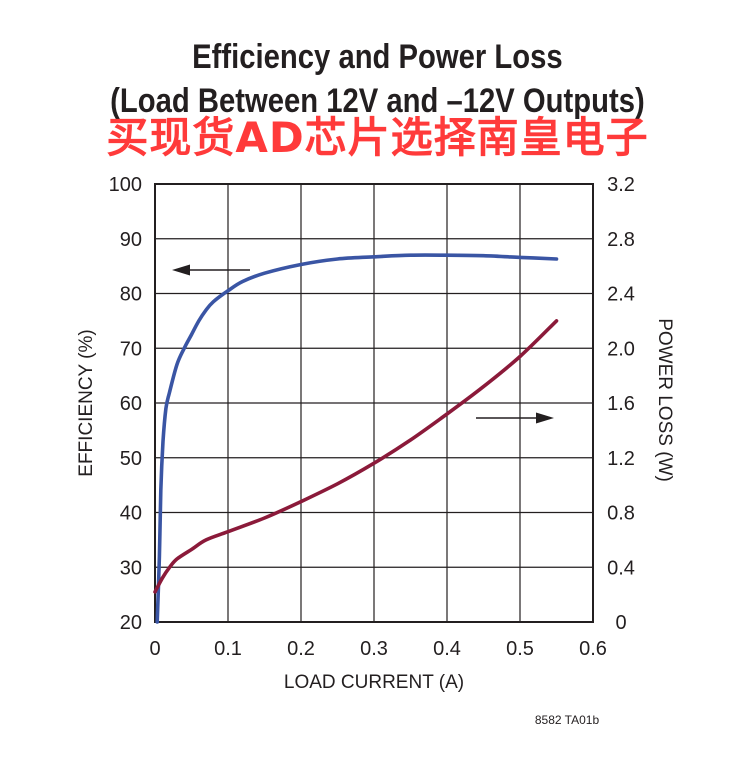  I want to click on efficiency-arrow-head, so click(181, 270).